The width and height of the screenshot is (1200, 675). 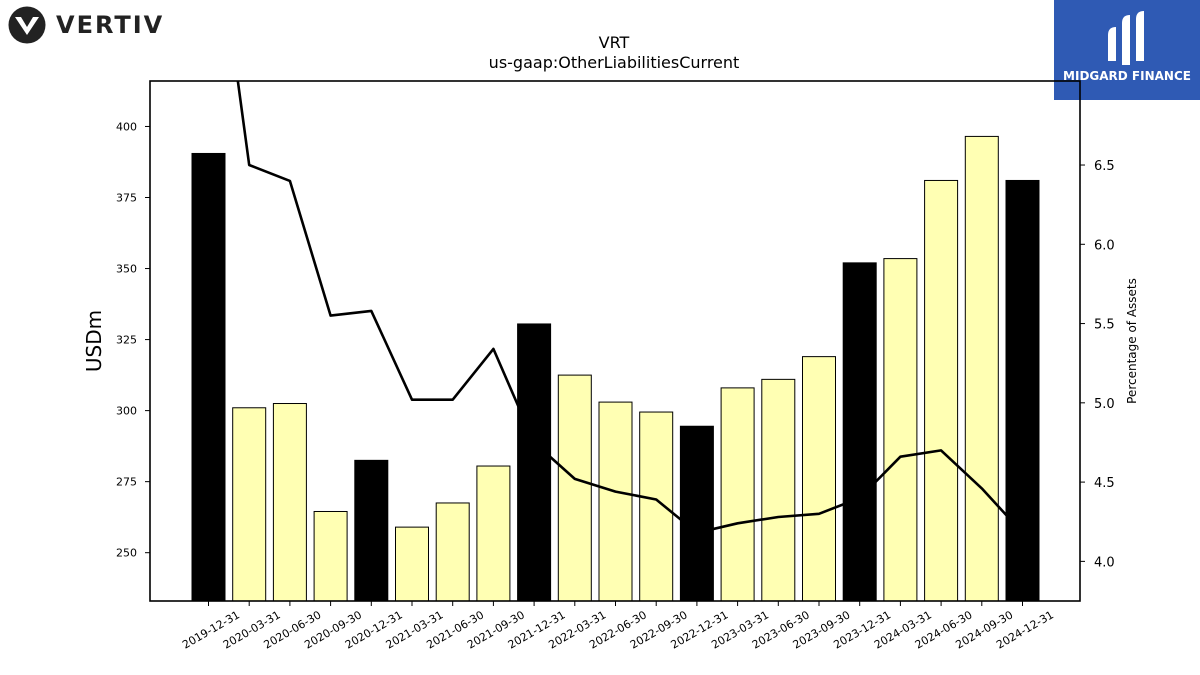 I want to click on vertiv-logo-icon, so click(x=27, y=25).